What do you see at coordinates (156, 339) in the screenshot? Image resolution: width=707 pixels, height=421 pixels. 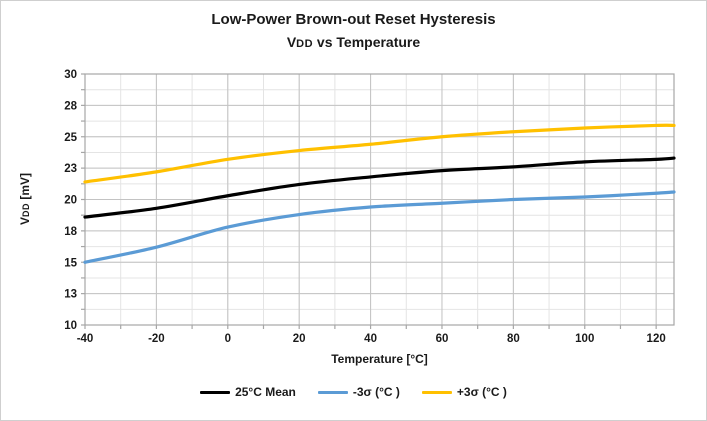 I see `svg-text: -20` at bounding box center [156, 339].